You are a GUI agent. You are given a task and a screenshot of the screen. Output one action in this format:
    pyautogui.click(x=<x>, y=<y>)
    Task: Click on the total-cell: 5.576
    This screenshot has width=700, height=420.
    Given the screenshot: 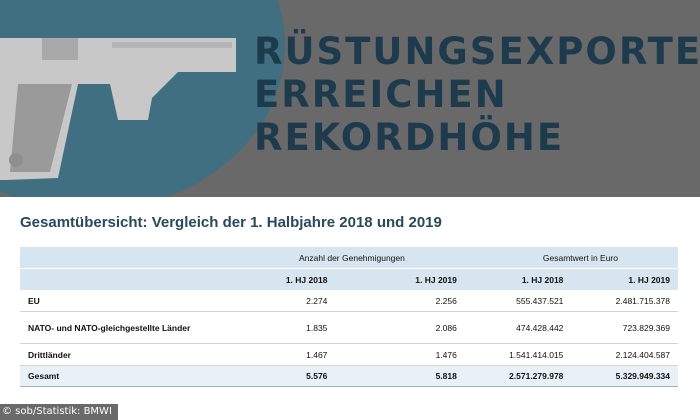 What is the action you would take?
    pyautogui.click(x=271, y=376)
    